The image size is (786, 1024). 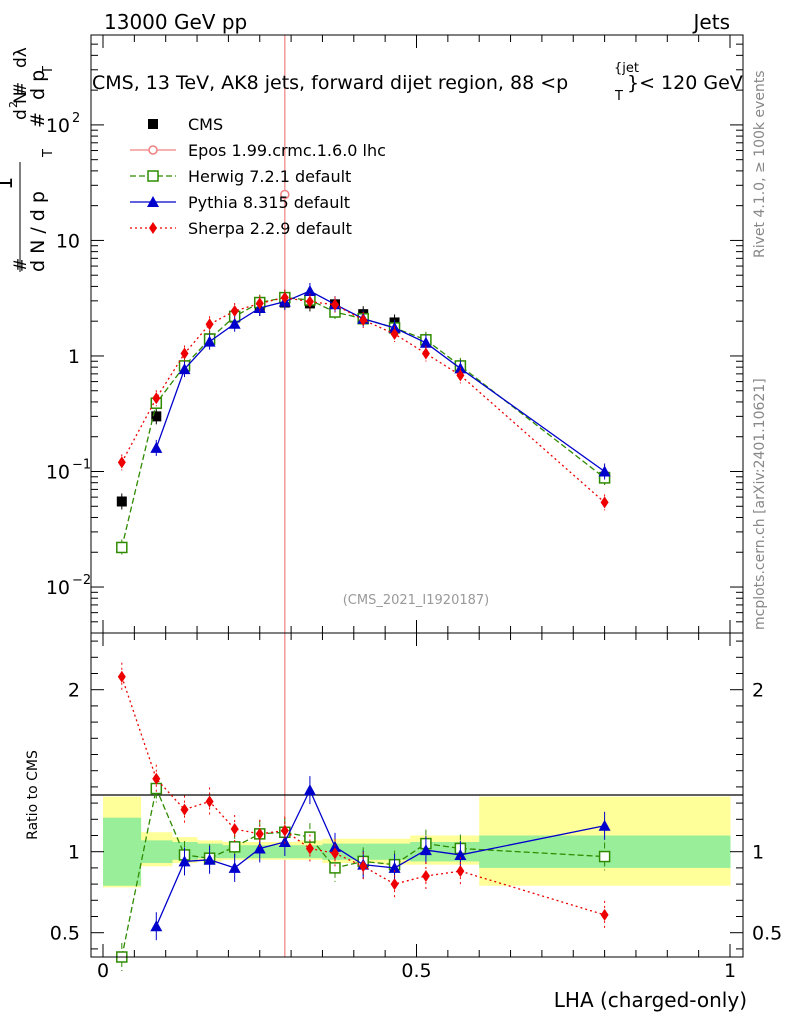 I want to click on mcplots-label: mcplots.cern.ch [arXiv:2401.10621], so click(x=760, y=504).